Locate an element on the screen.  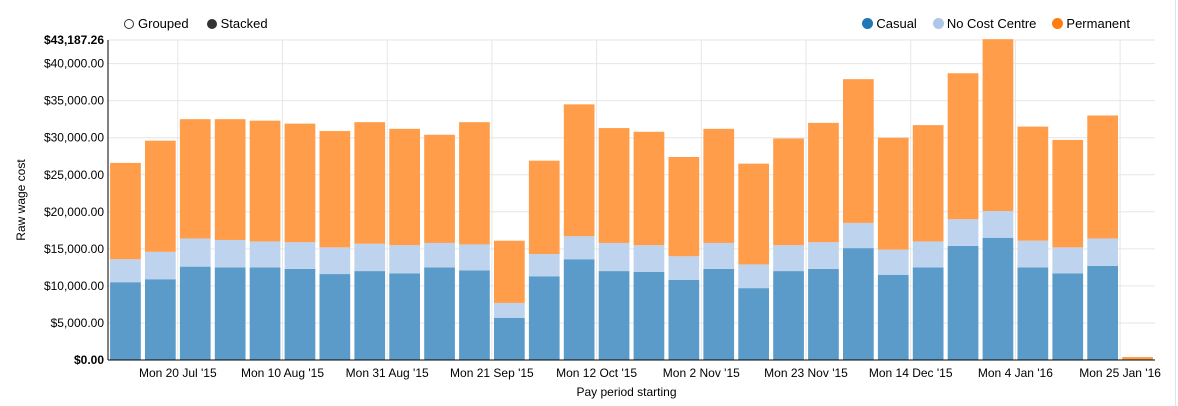
x-tick-label: Mon 10 Aug '15 is located at coordinates (282, 373).